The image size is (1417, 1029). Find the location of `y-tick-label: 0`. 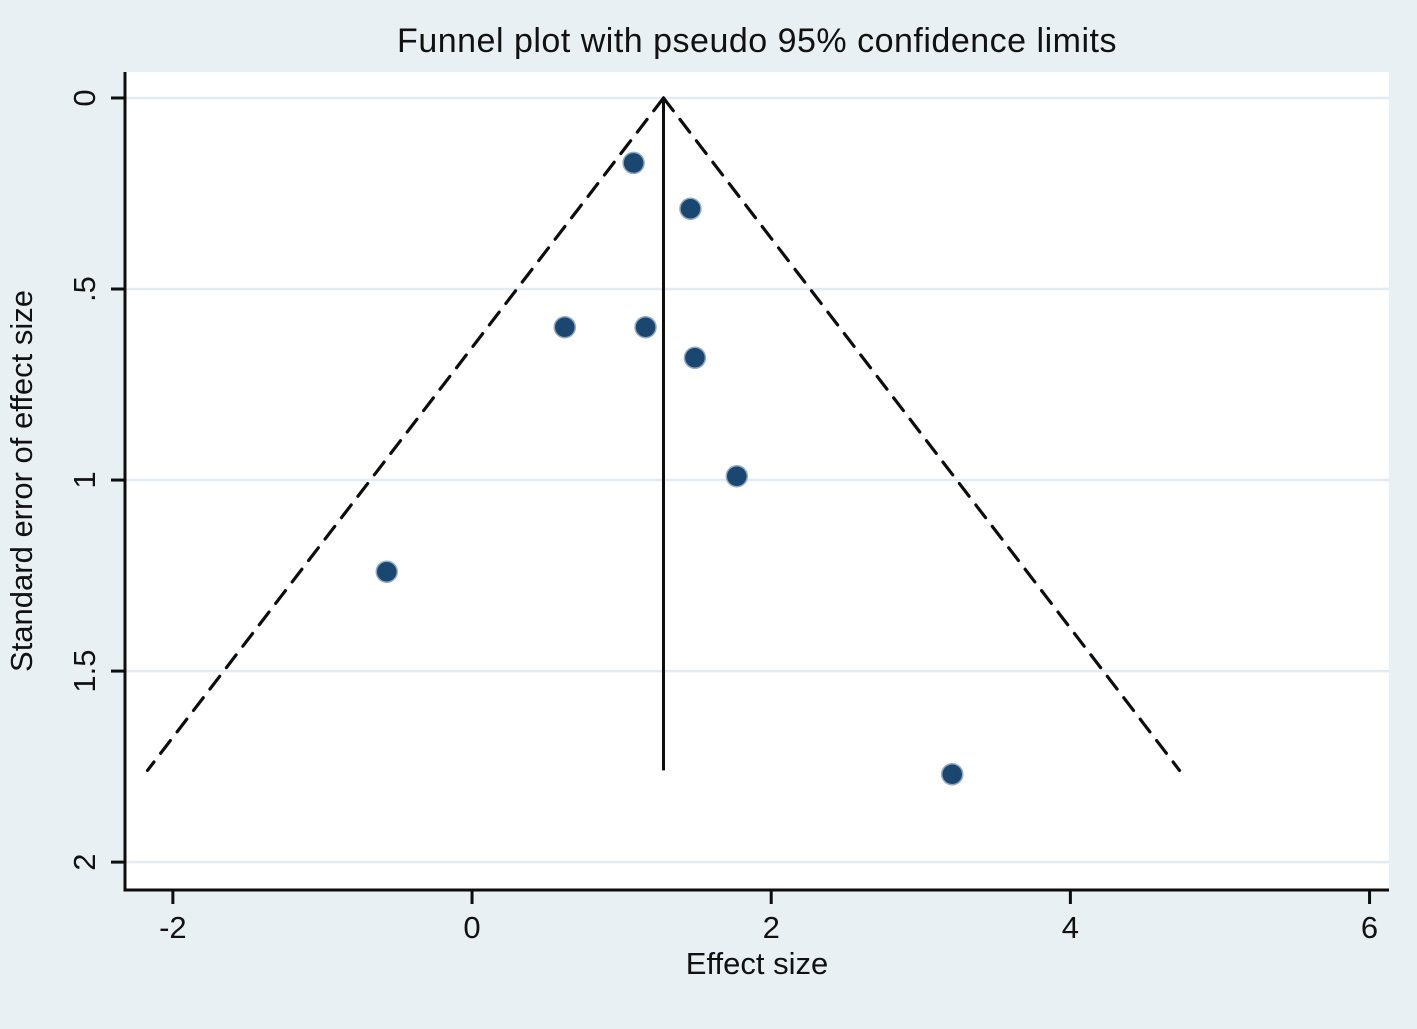

y-tick-label: 0 is located at coordinates (84, 97).